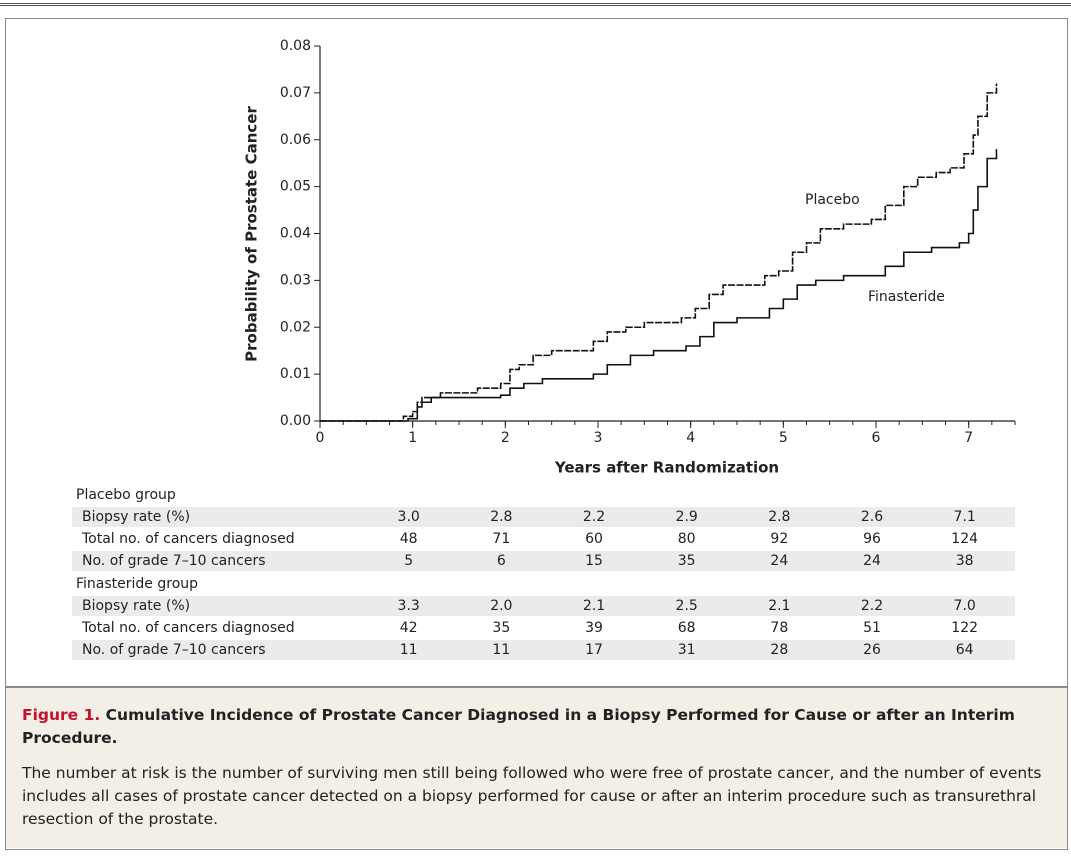 The image size is (1071, 864). I want to click on y-tick-label: 0.02, so click(295, 327).